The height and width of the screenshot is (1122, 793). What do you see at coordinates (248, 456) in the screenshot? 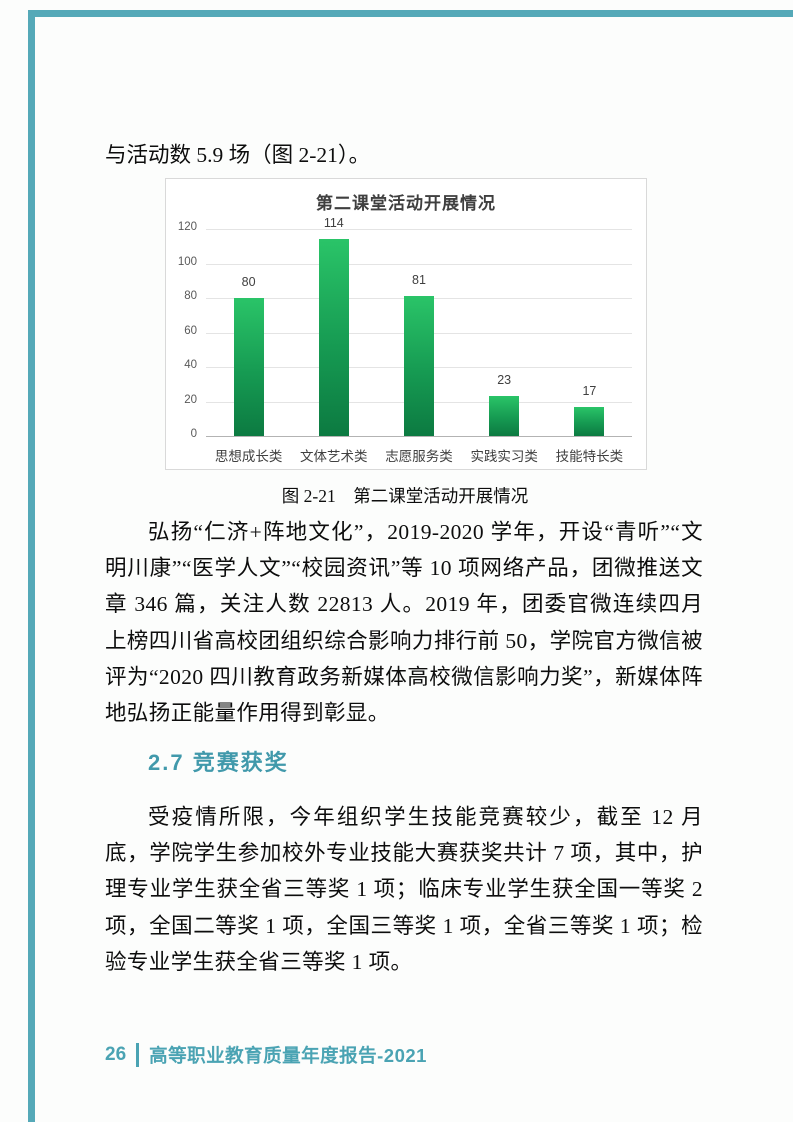
I see `x-axis-label: 思想成长类` at bounding box center [248, 456].